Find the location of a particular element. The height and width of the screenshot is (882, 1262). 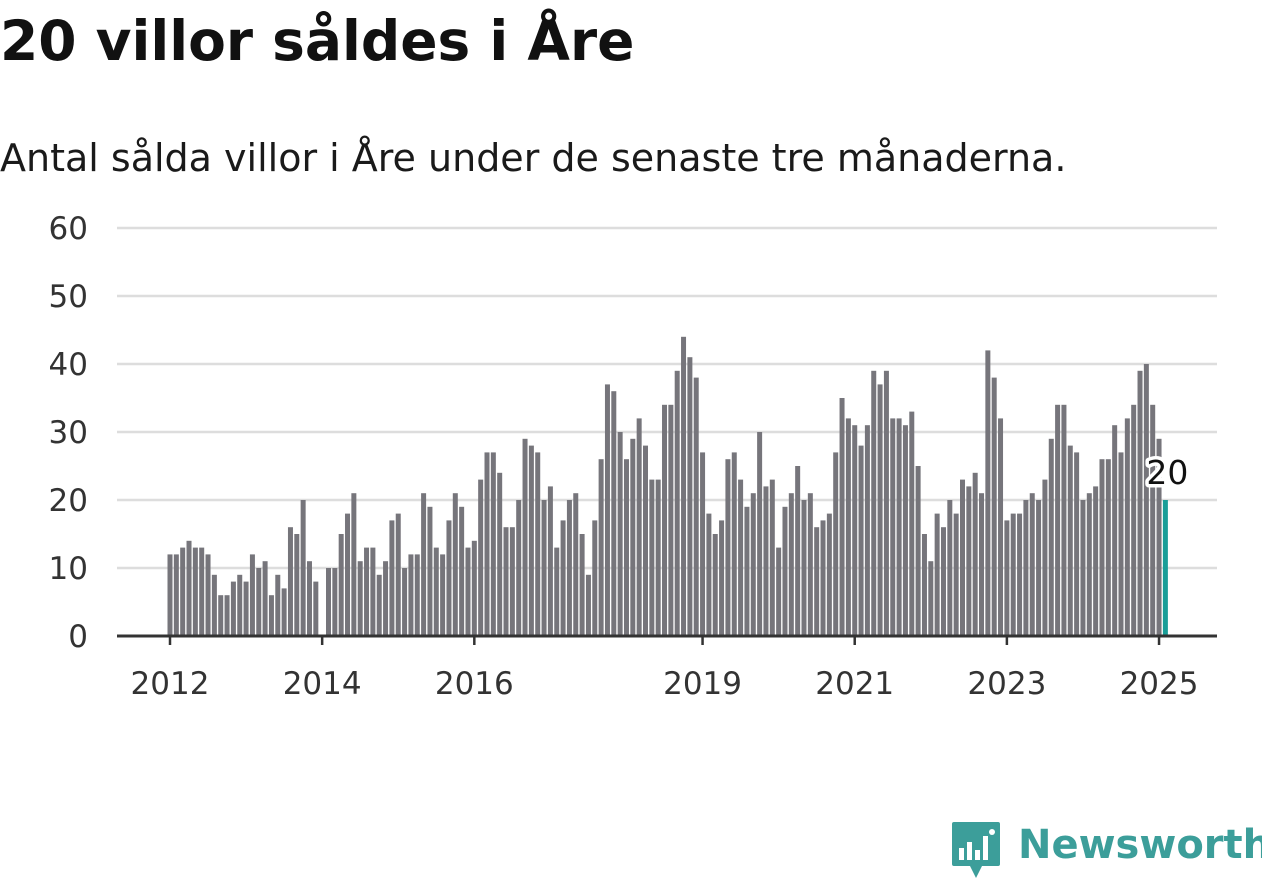

y-tick-label: 30 is located at coordinates (68, 433).